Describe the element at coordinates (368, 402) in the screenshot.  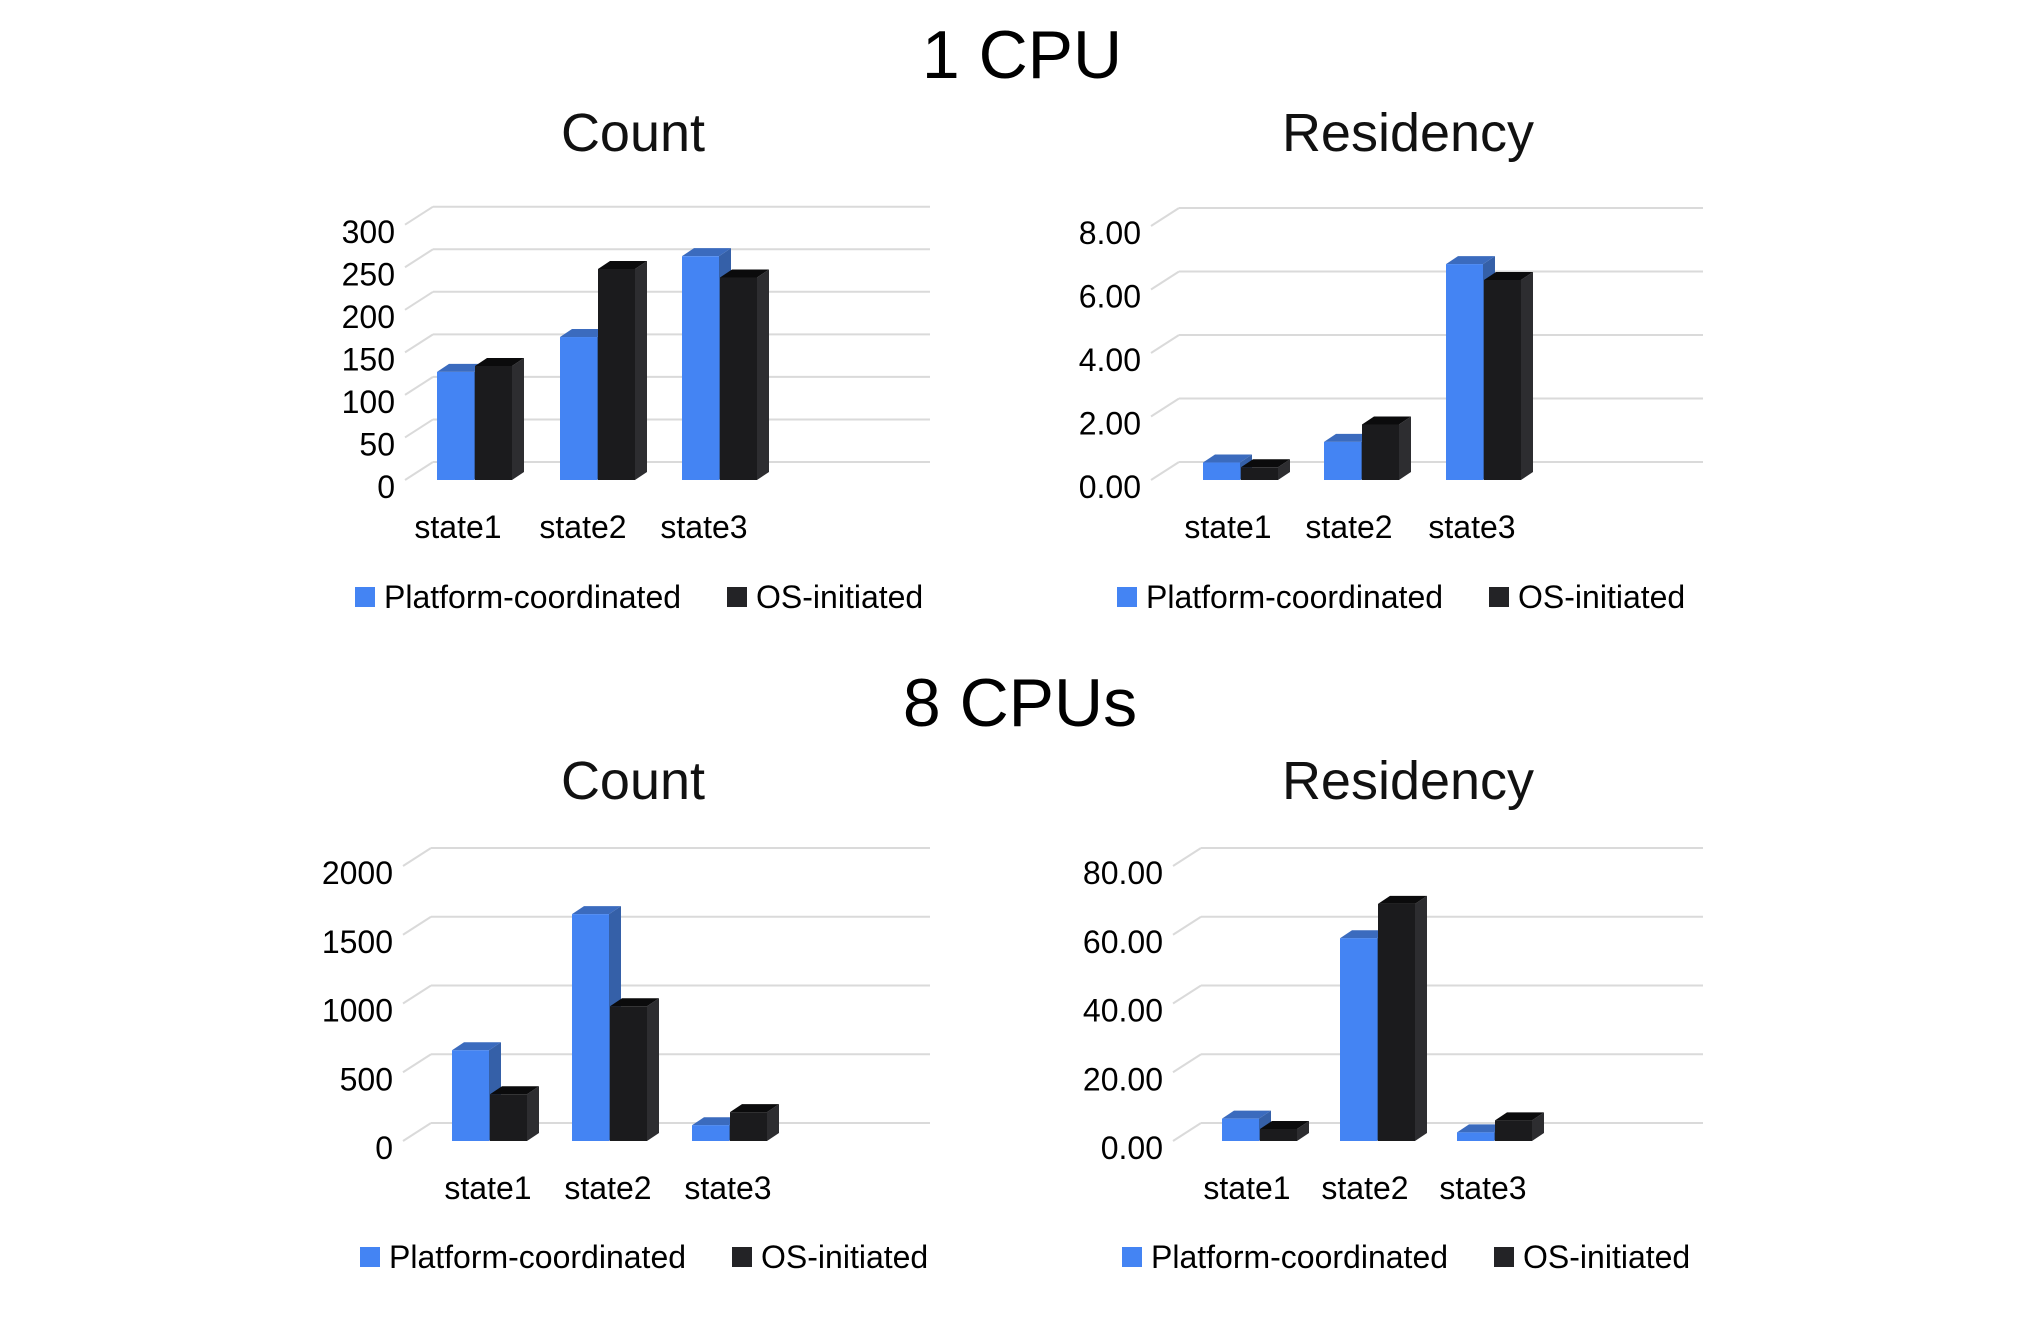
I see `y-tick-label: 100` at that location.